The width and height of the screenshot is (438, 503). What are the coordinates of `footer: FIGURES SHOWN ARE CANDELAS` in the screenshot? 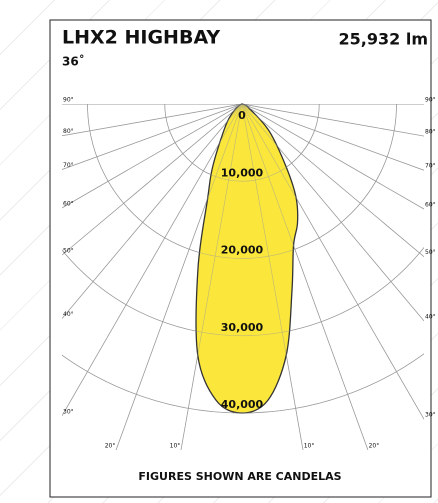 It's located at (239, 476).